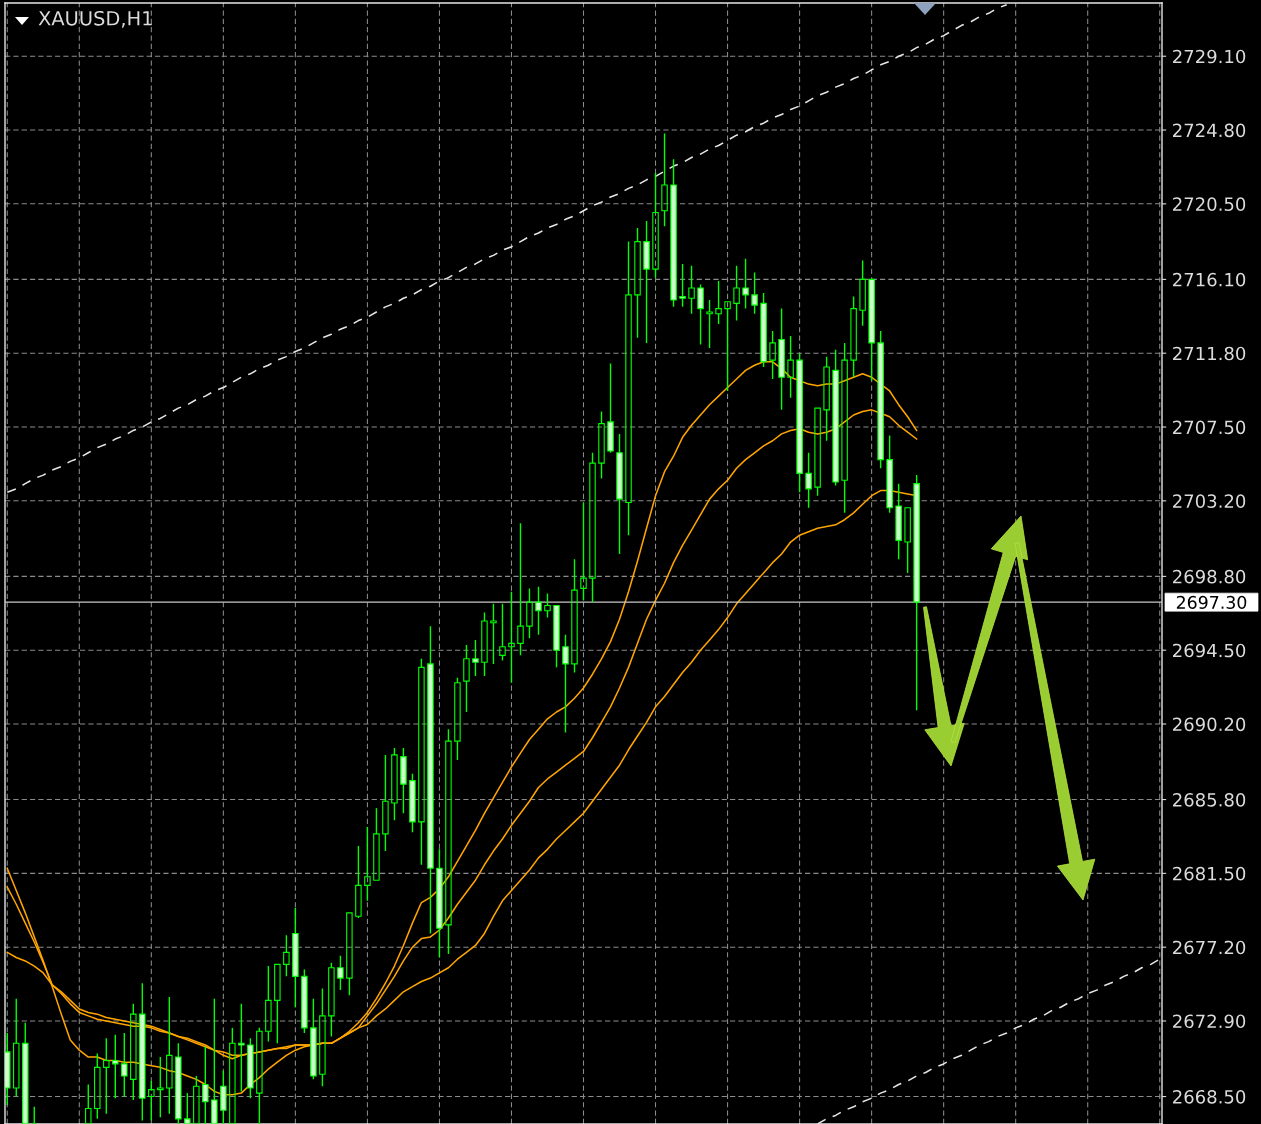  What do you see at coordinates (95, 19) in the screenshot?
I see `chart-title: XAUUSD,H1` at bounding box center [95, 19].